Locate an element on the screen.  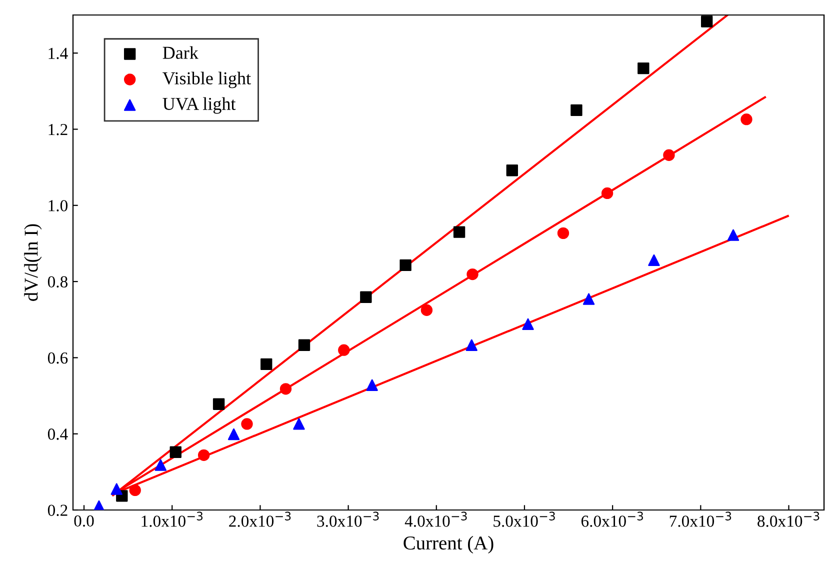
x-tick-label: 6.0x10$^{−3}$ is located at coordinates (612, 519).